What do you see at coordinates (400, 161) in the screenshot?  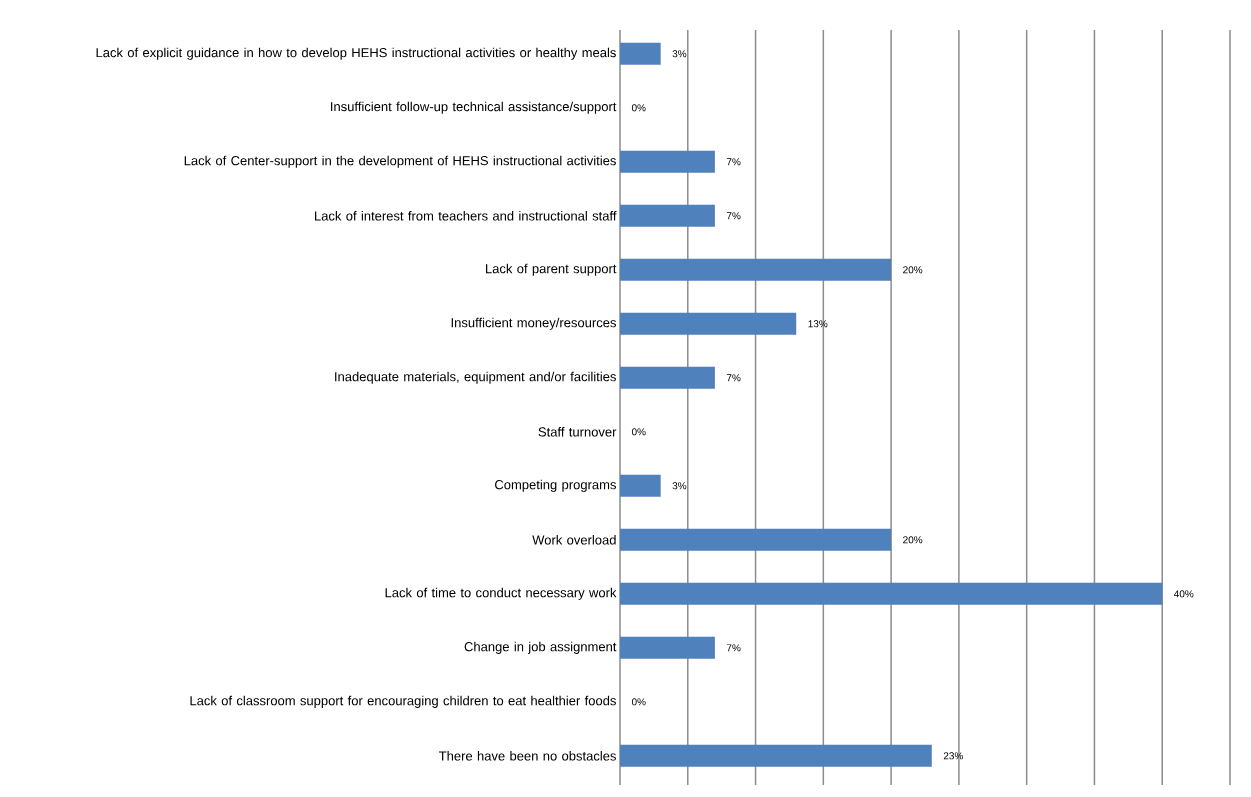 I see `y-tick-label: Lack of Center-support in the development of HEHS instructional activities` at bounding box center [400, 161].